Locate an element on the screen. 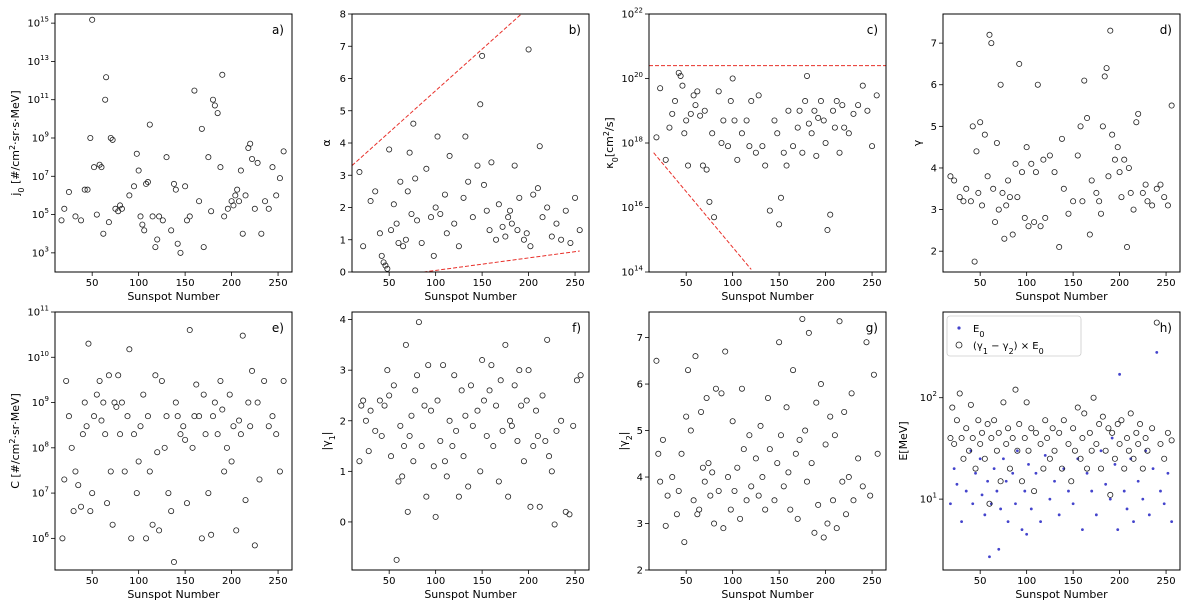 The width and height of the screenshot is (1200, 600). panel-letter: g) is located at coordinates (872, 328).